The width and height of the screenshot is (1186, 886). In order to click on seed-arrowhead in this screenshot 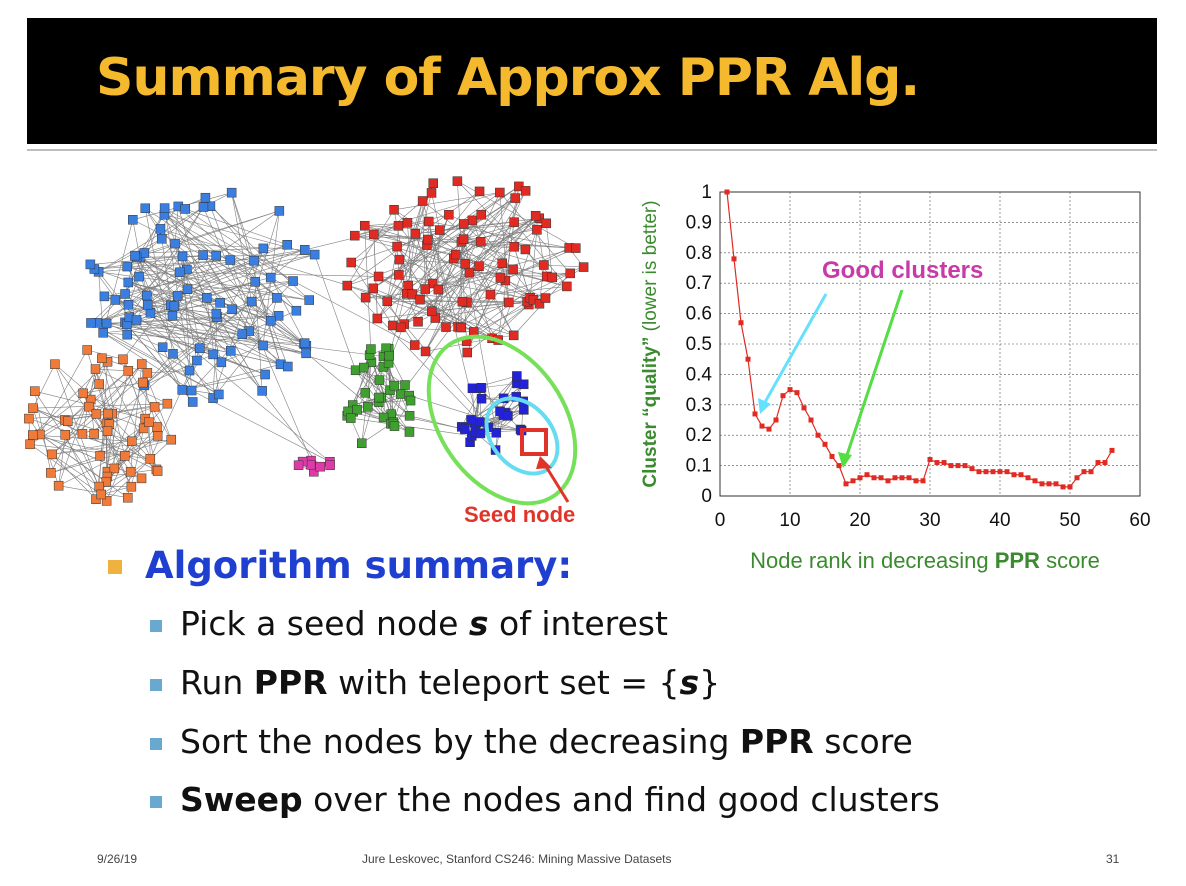, I will do `click(544, 462)`.